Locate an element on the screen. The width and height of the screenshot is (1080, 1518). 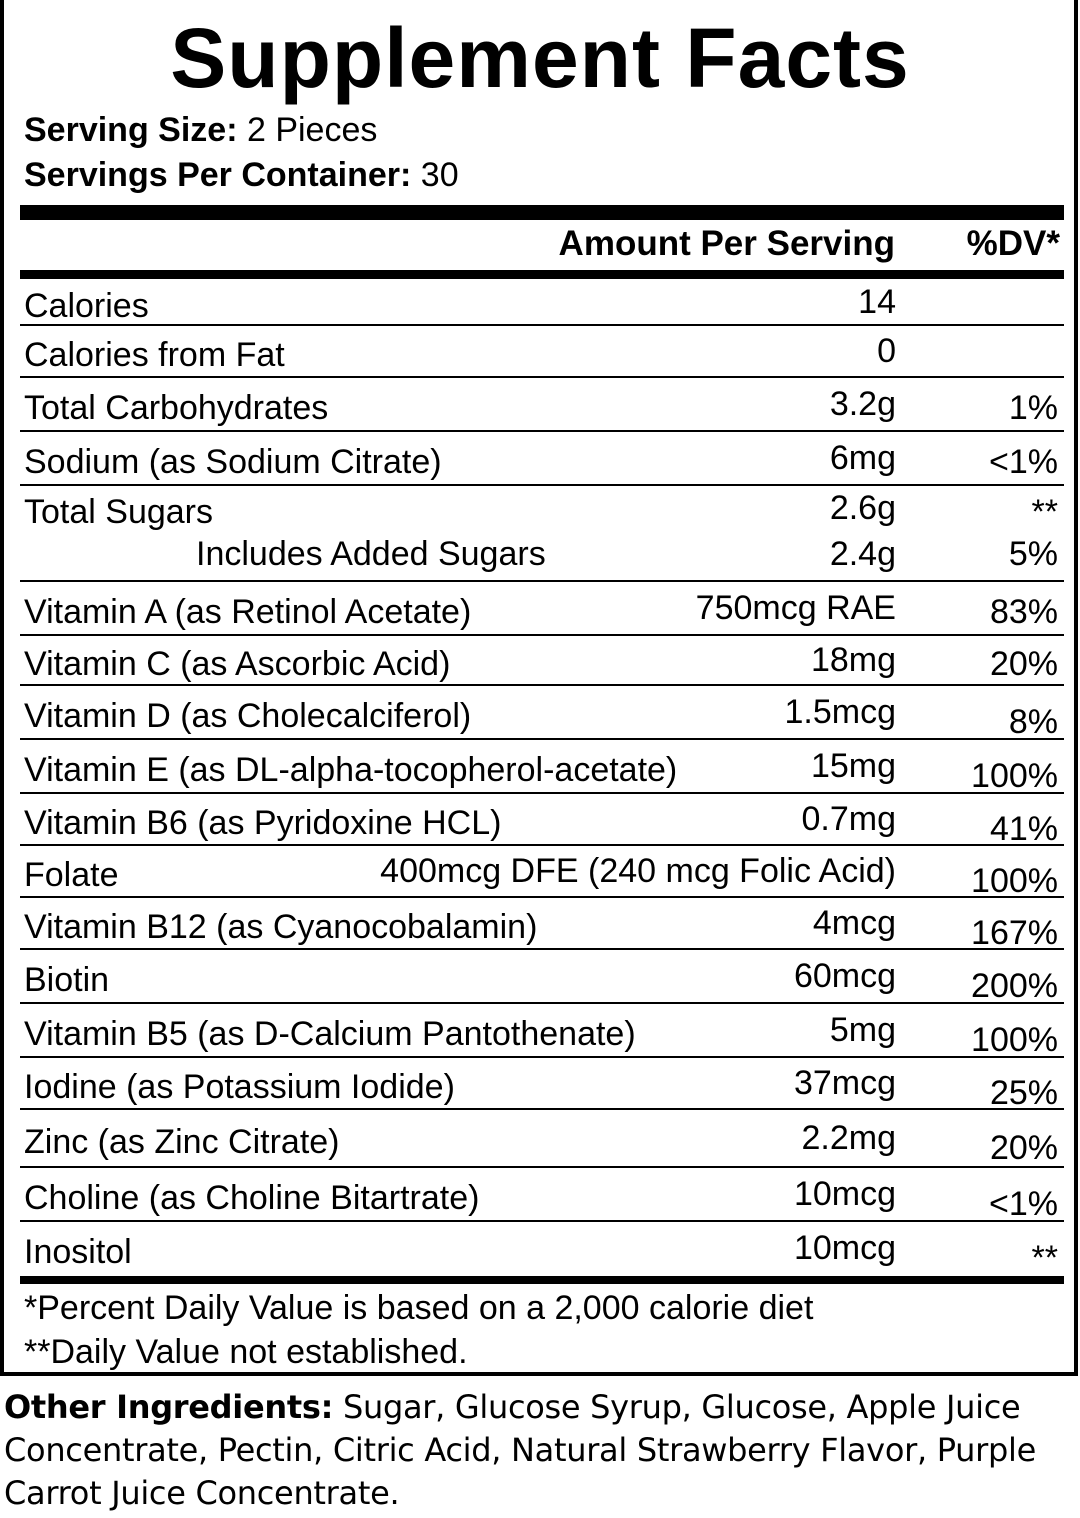
nutrient-name: Vitamin B5 (as D-Calcium Pantothenate) is located at coordinates (330, 1034).